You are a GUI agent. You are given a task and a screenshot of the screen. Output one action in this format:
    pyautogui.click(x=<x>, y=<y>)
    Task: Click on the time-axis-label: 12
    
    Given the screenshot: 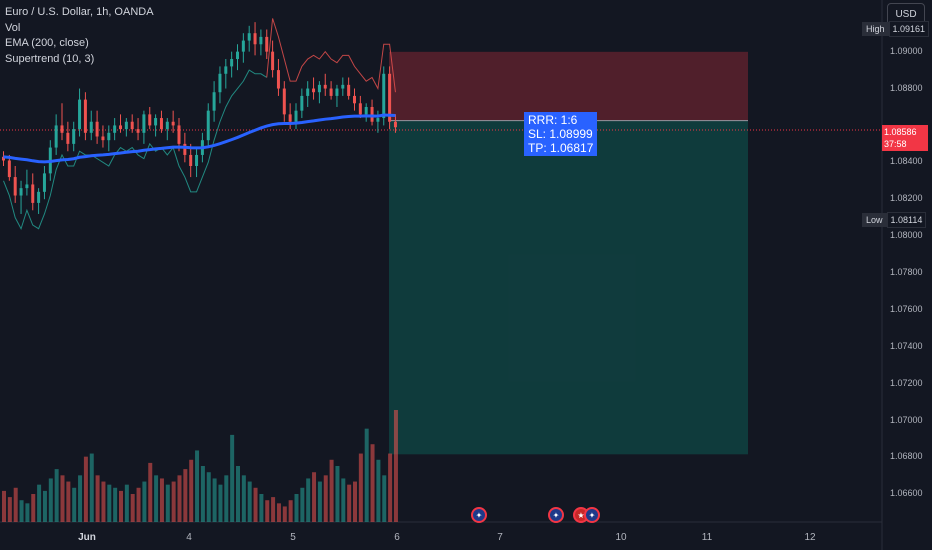 What is the action you would take?
    pyautogui.click(x=810, y=537)
    